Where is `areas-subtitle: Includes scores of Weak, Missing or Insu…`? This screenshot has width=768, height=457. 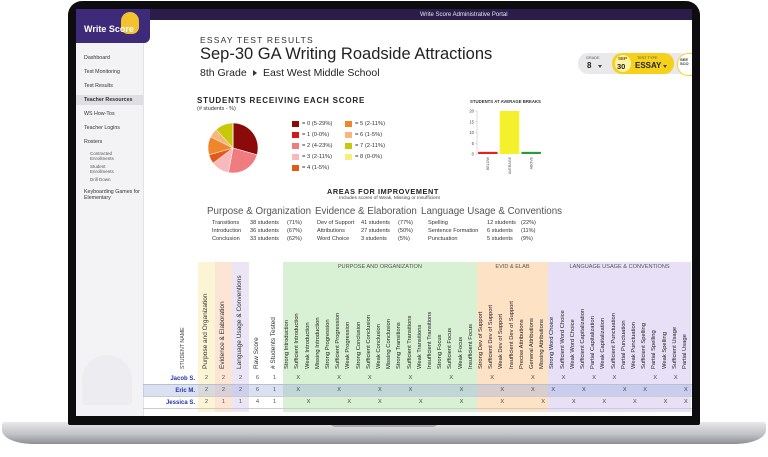
areas-subtitle: Includes scores of Weak, Missing or Insu… is located at coordinates (389, 198).